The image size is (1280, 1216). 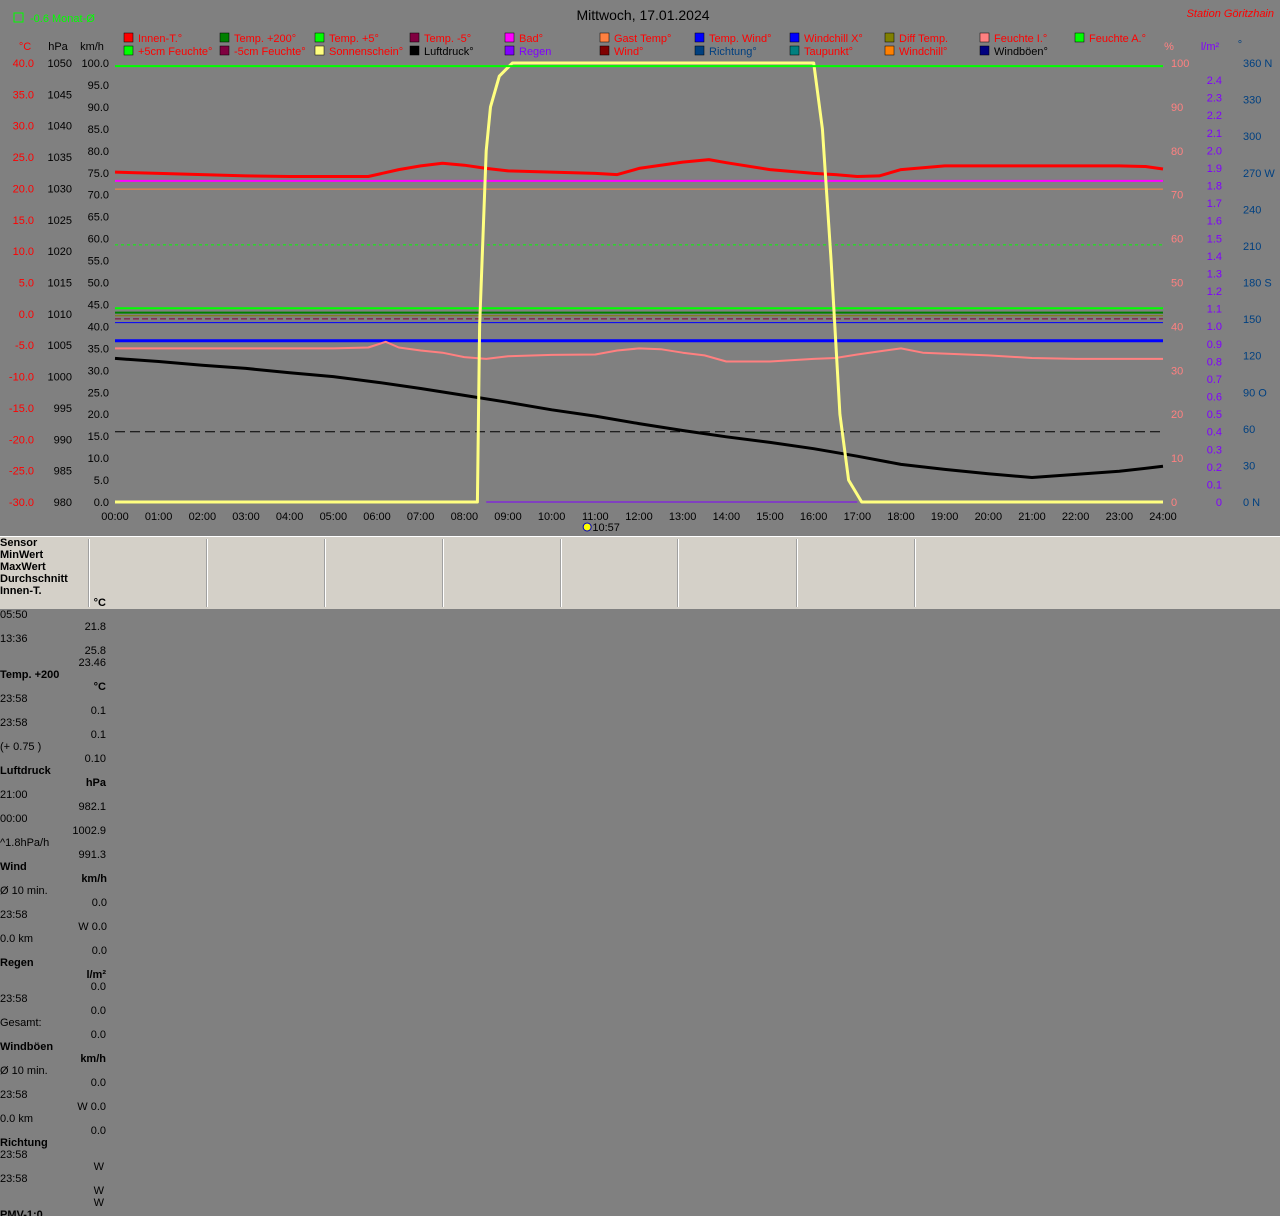 I want to click on tick-label: 1.0, so click(x=1214, y=327).